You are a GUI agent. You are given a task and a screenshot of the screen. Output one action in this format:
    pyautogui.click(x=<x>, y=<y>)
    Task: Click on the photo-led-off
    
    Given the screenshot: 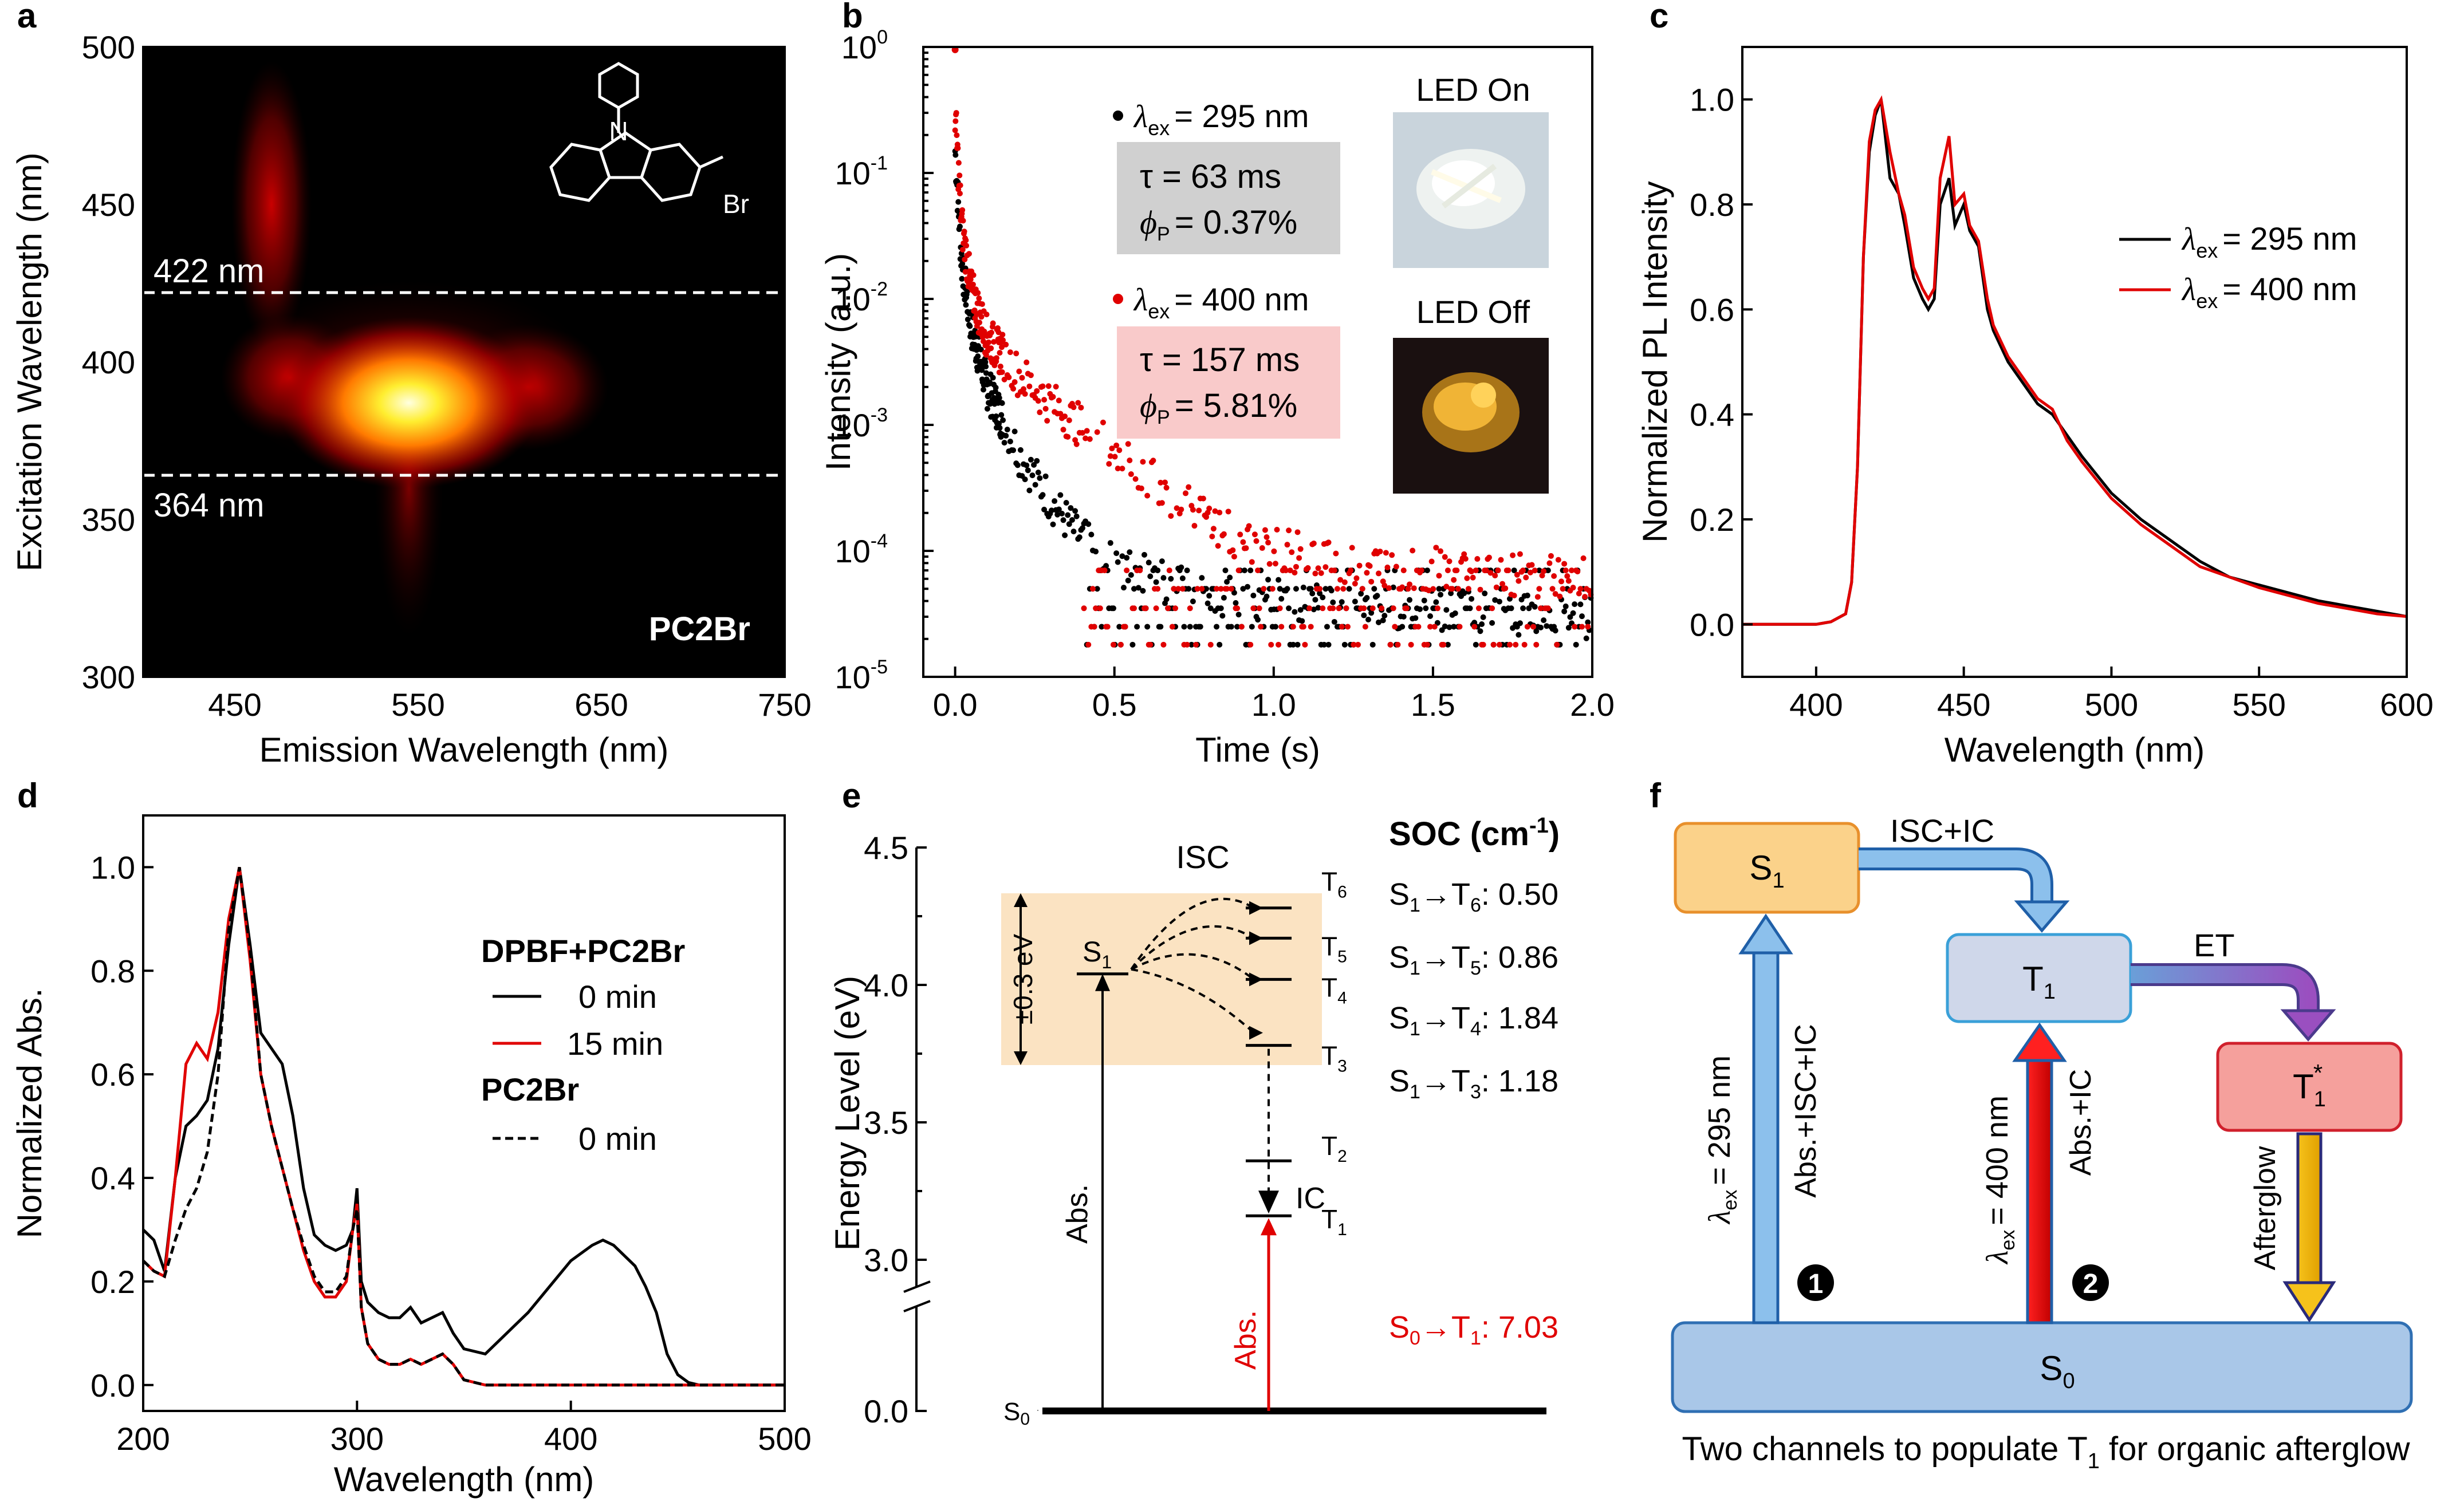 What is the action you would take?
    pyautogui.click(x=1471, y=416)
    